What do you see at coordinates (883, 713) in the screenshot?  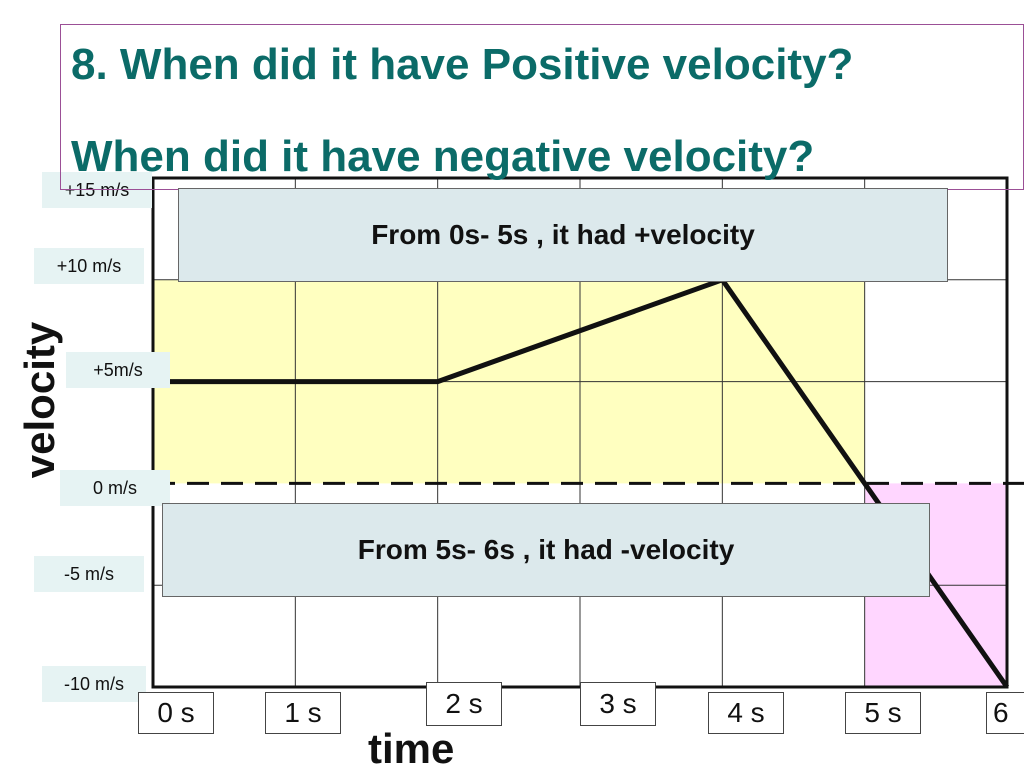 I see `x-tick-label-5: 5 s` at bounding box center [883, 713].